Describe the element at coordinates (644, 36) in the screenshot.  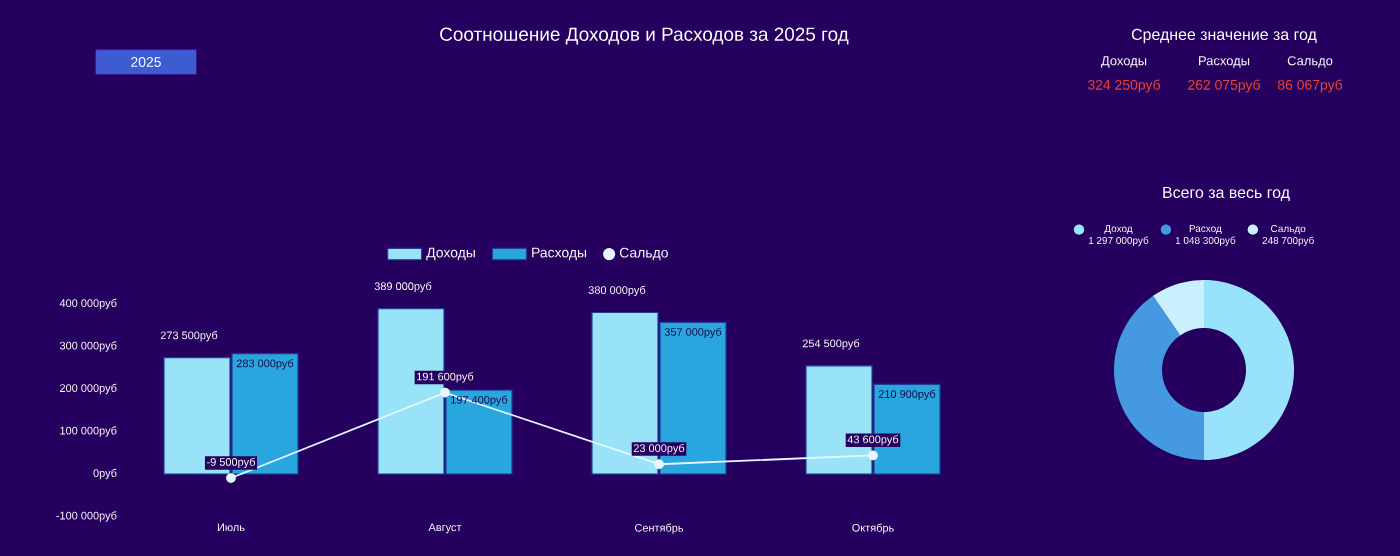
I see `chart-title: Соотношение Доходов и Расходов за 2025 год` at that location.